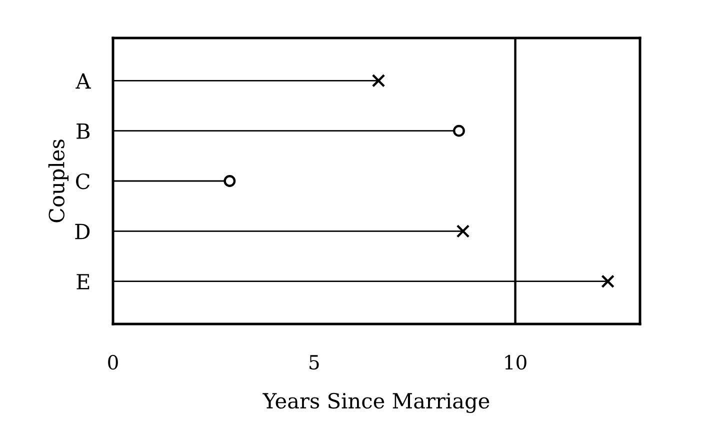 The image size is (721, 433). Describe the element at coordinates (58, 181) in the screenshot. I see `y-axis-title: Couples` at that location.